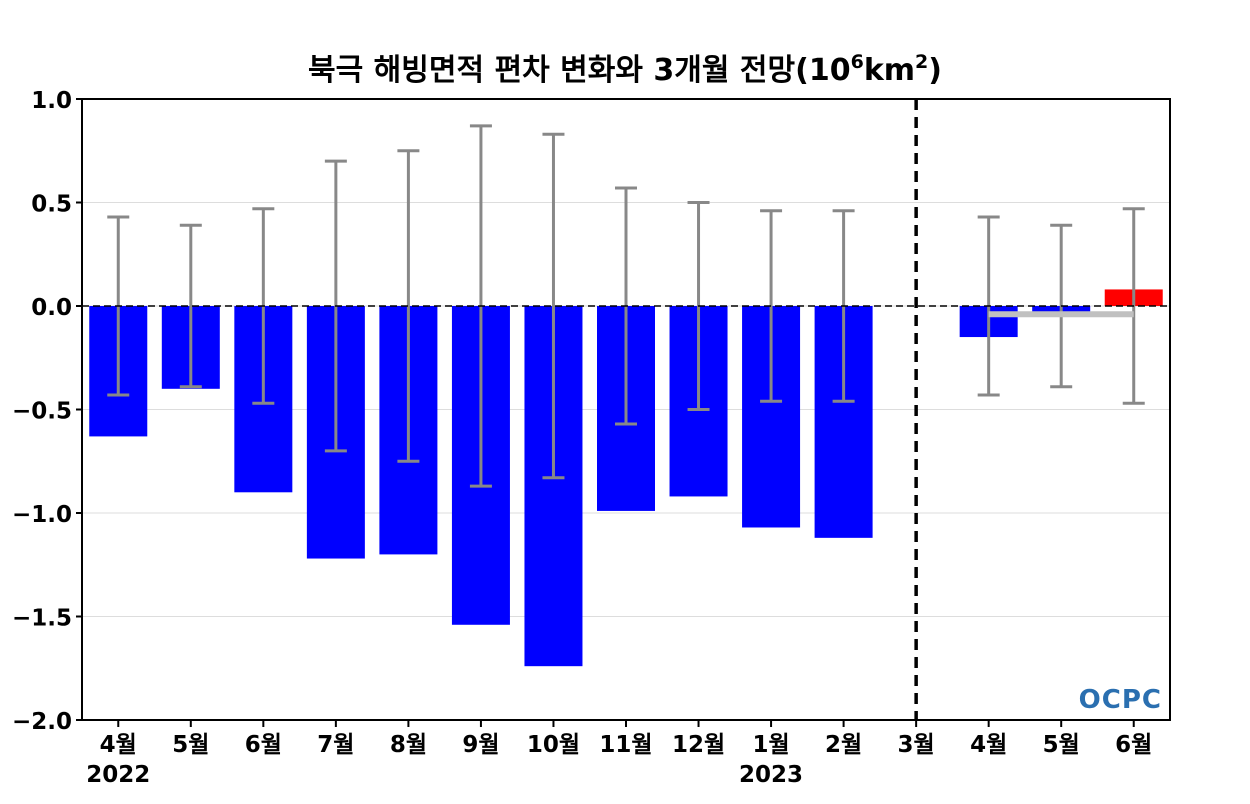 The image size is (1250, 804). I want to click on x-tick-label: 9월, so click(480, 745).